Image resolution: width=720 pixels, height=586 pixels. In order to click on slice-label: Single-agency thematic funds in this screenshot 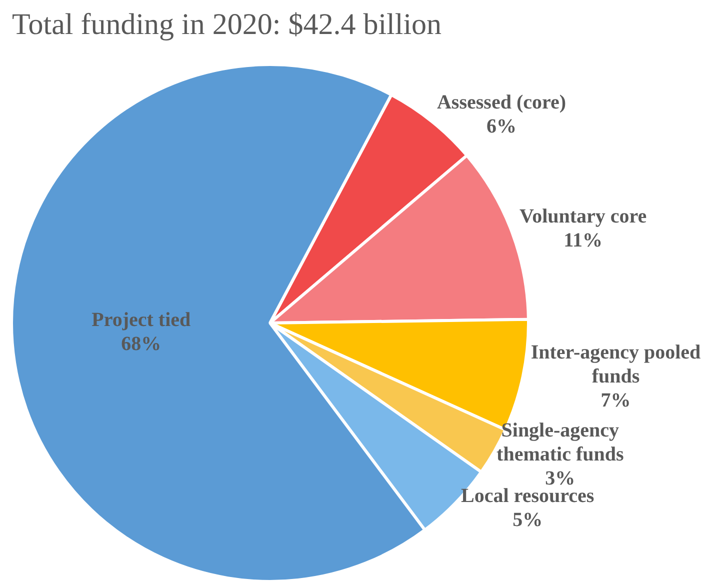, I will do `click(560, 443)`.